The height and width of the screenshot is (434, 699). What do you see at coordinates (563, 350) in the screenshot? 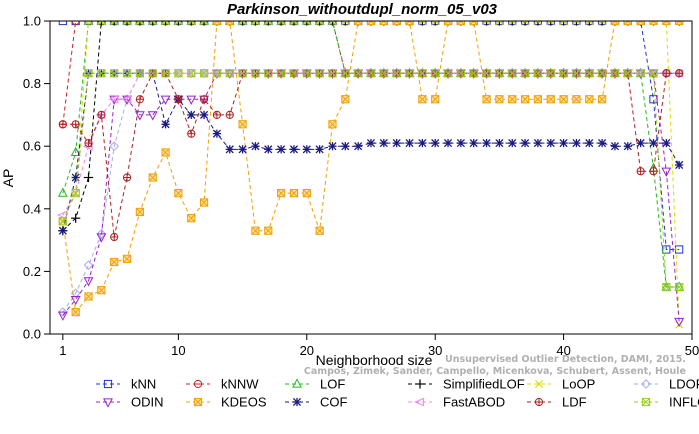
I see `x-tick-label: 40` at bounding box center [563, 350].